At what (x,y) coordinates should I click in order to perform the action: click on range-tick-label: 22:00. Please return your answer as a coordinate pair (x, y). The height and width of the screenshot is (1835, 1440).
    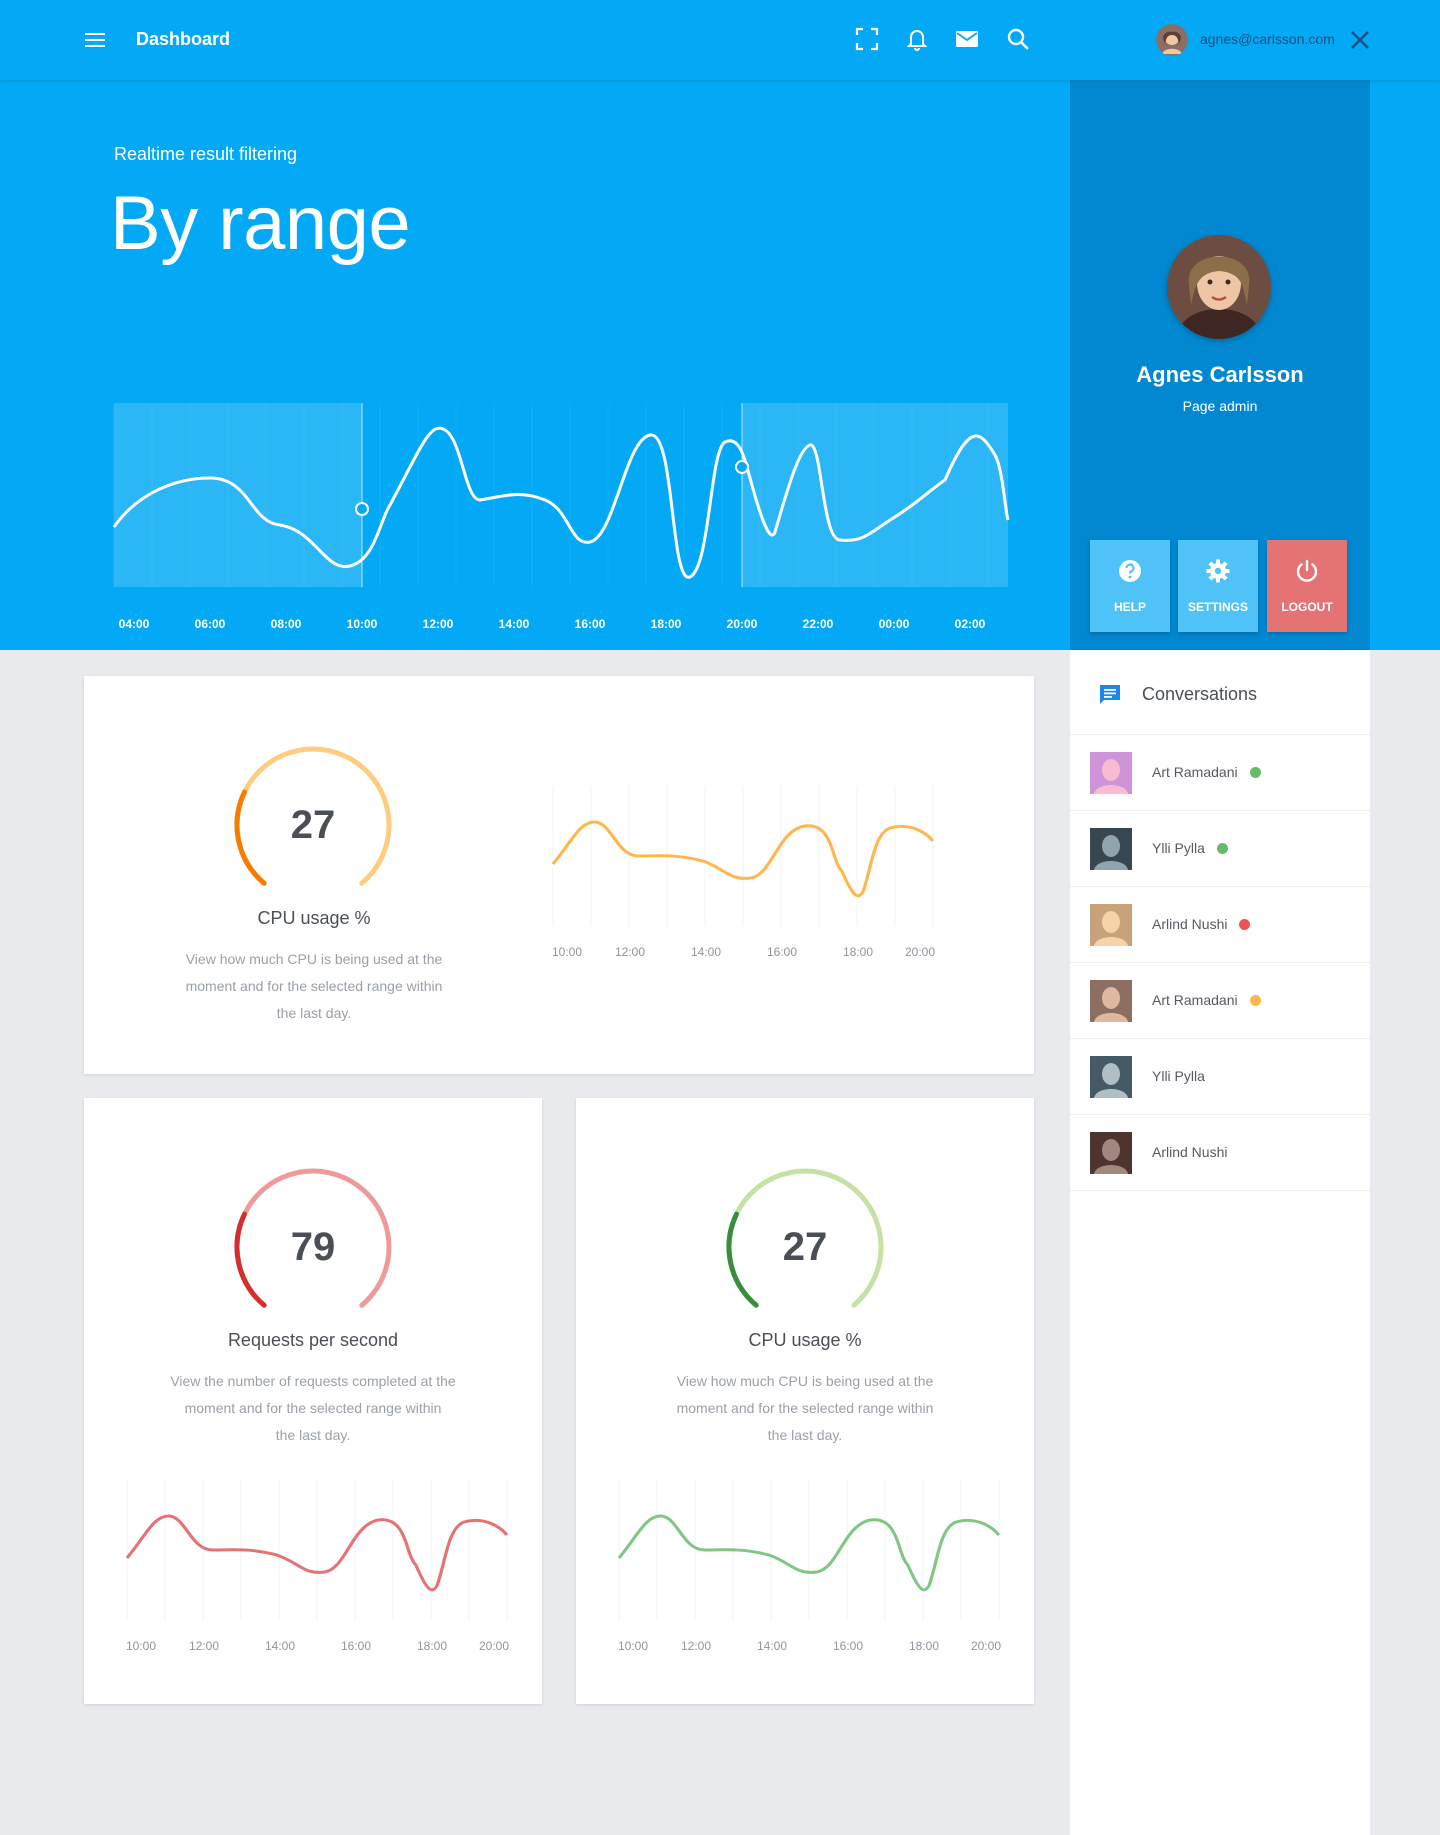
    Looking at the image, I should click on (818, 624).